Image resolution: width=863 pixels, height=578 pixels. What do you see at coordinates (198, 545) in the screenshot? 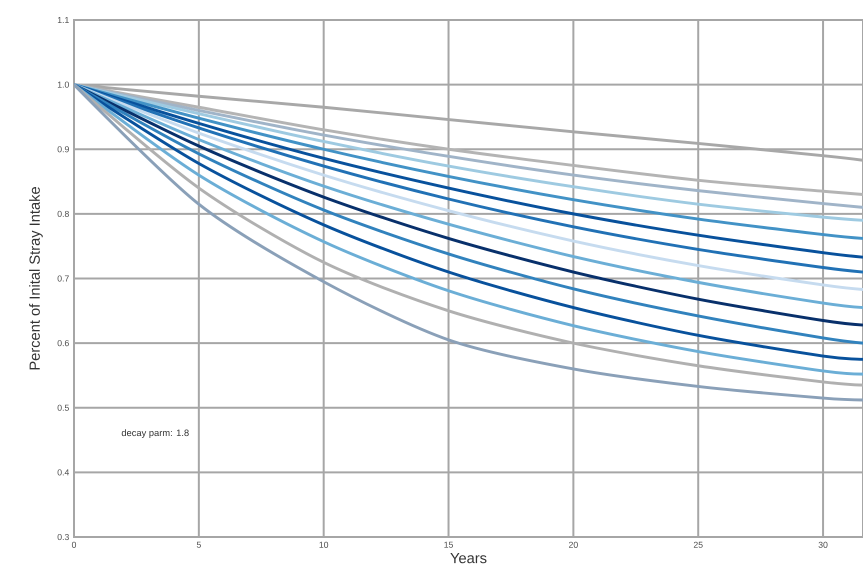
I see `x-tick-label: 5` at bounding box center [198, 545].